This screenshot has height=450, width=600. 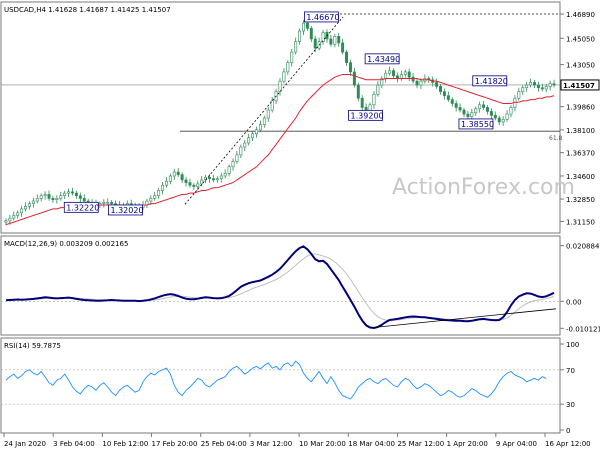 I want to click on macd-support-trendline, so click(x=464, y=318).